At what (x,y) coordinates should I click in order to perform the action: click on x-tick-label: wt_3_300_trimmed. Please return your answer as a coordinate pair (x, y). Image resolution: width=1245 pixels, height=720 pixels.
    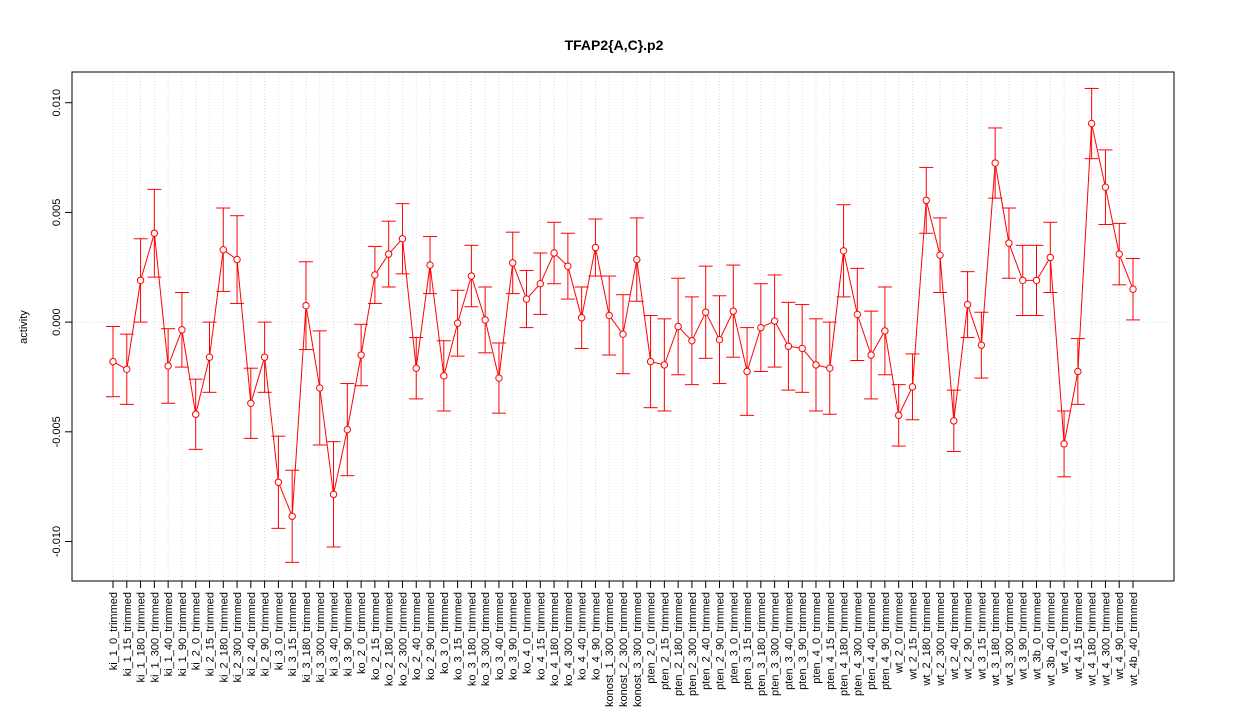
    Looking at the image, I should click on (1010, 639).